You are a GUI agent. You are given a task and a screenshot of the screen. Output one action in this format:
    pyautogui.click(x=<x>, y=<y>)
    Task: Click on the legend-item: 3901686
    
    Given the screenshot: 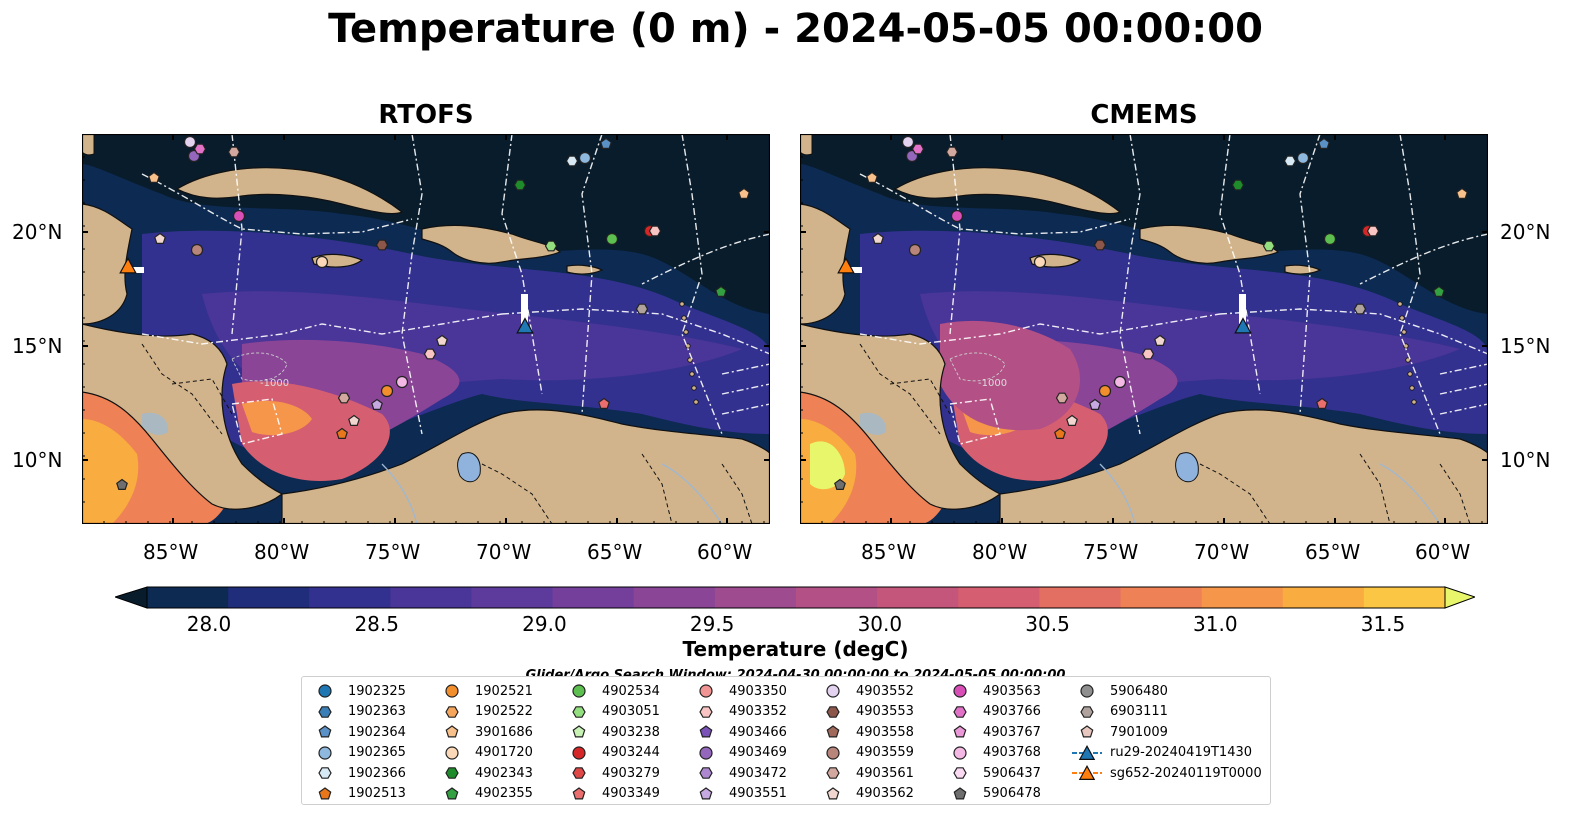 What is the action you would take?
    pyautogui.click(x=485, y=732)
    